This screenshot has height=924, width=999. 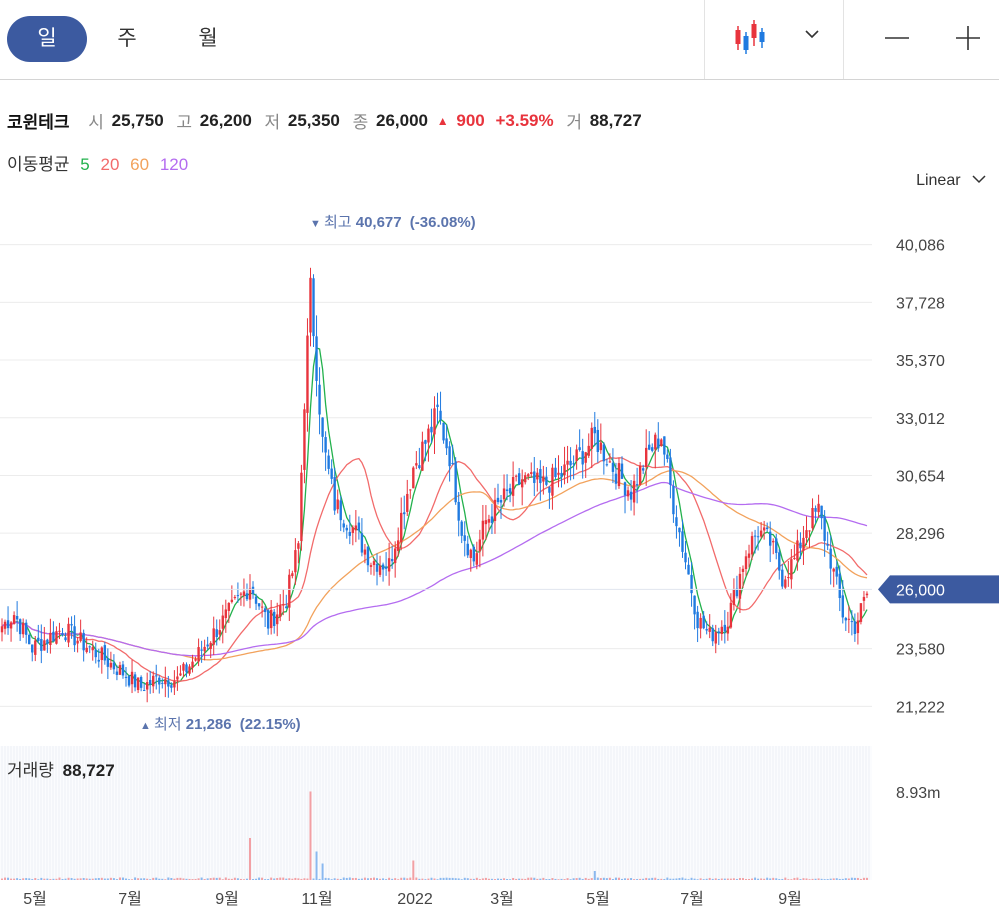 I want to click on volume-legend-label: 거래량, so click(x=30, y=770).